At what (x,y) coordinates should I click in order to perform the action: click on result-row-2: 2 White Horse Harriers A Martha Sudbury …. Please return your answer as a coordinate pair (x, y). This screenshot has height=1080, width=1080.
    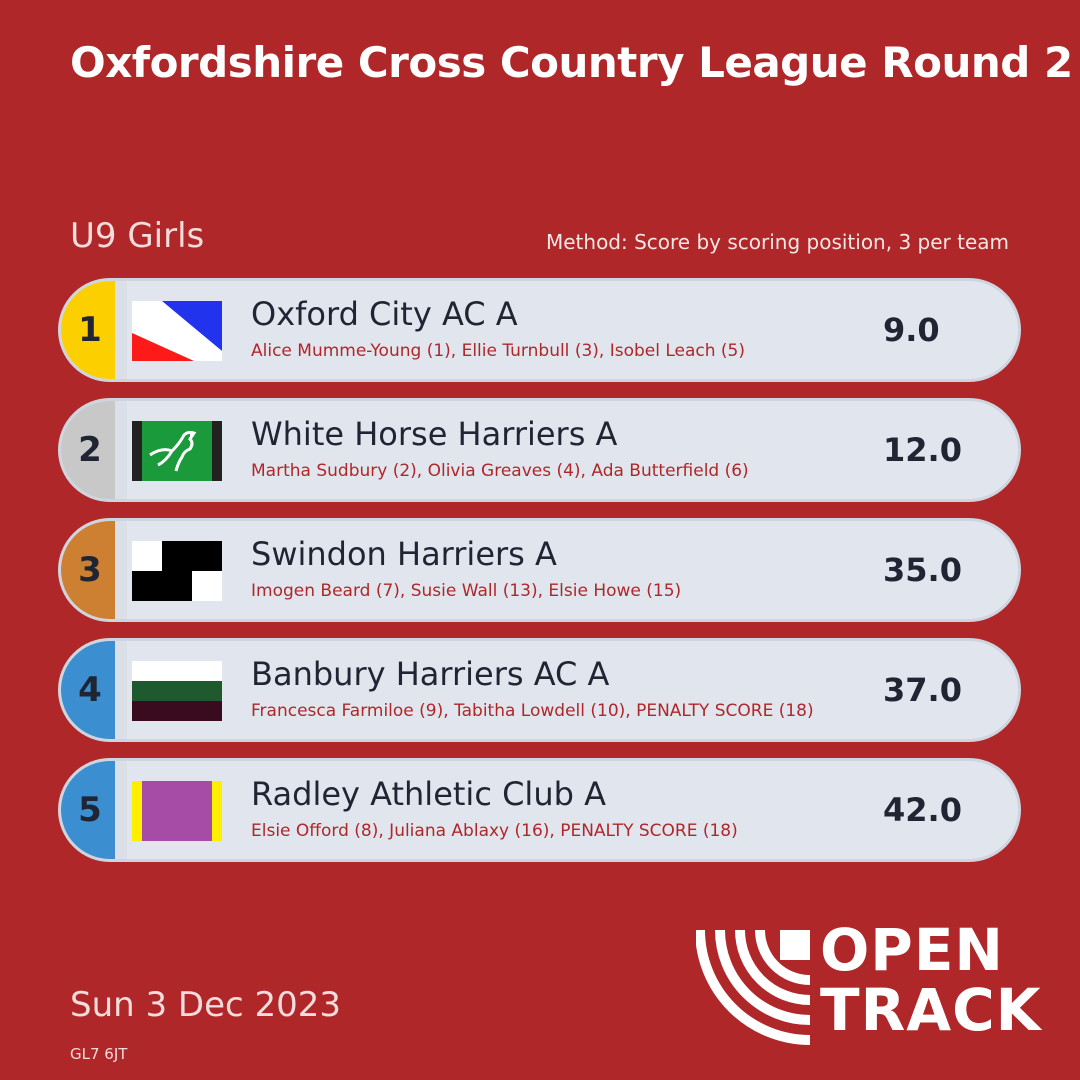
    Looking at the image, I should click on (539, 450).